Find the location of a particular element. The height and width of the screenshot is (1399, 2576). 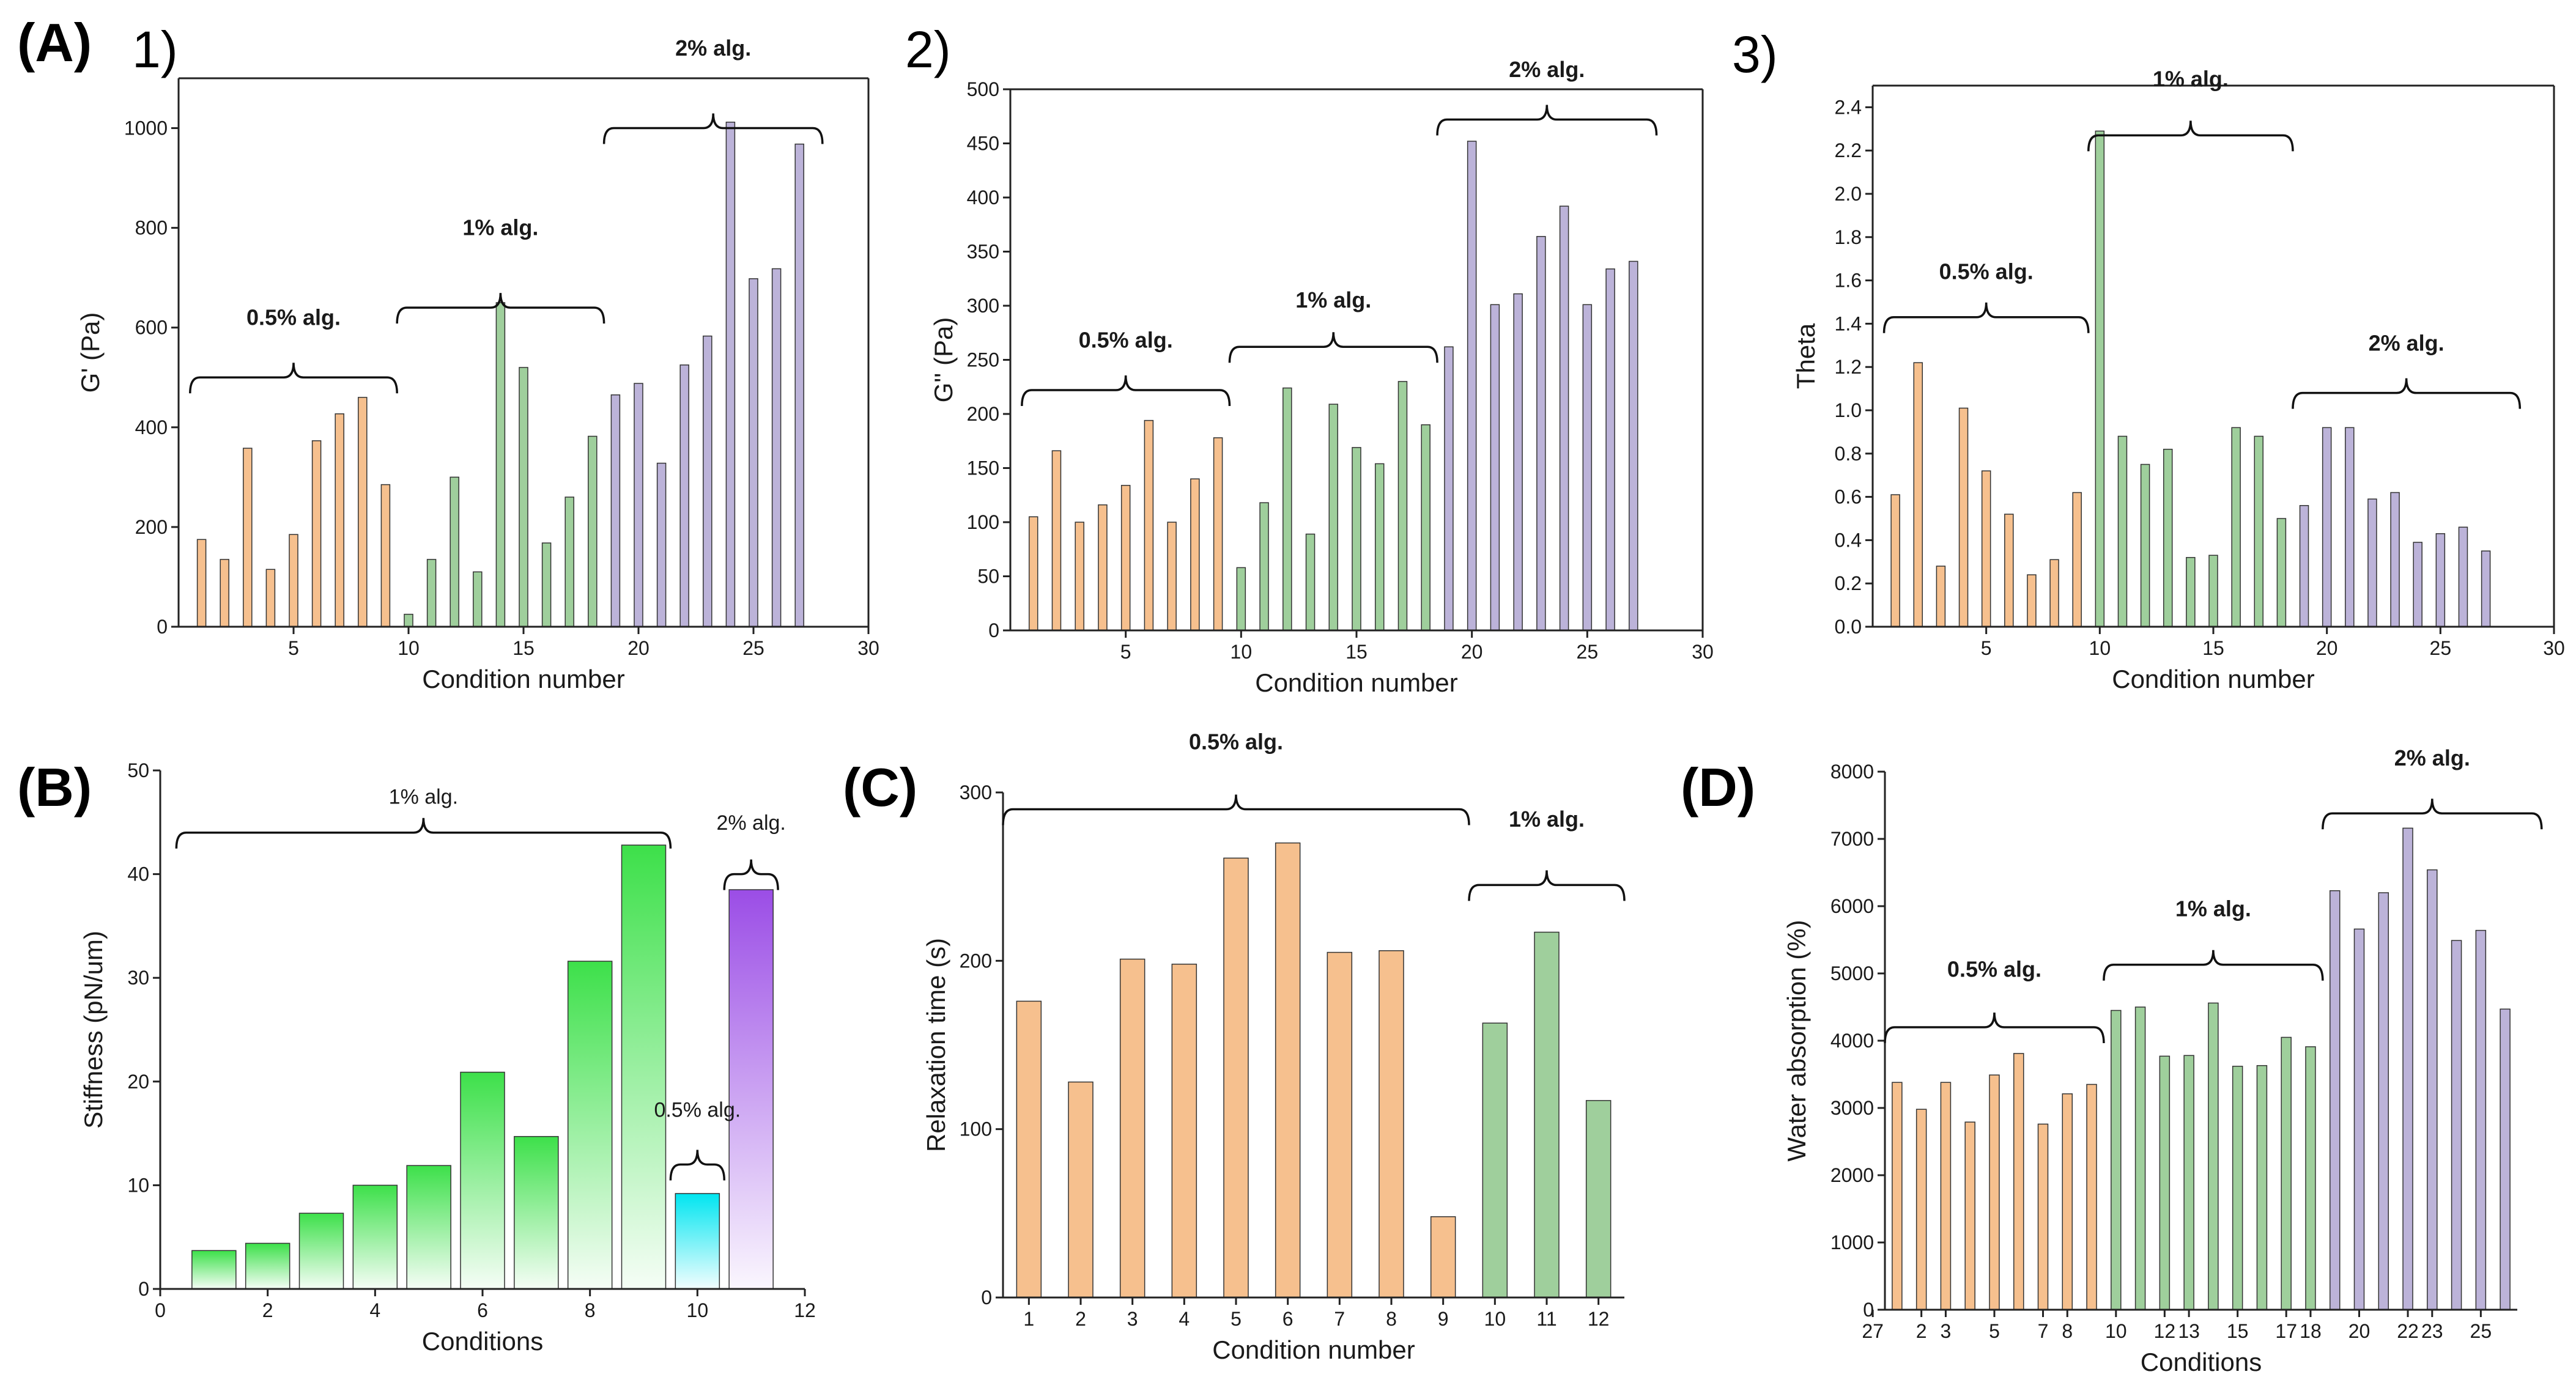

subplot-3-number: 3) is located at coordinates (1755, 54).